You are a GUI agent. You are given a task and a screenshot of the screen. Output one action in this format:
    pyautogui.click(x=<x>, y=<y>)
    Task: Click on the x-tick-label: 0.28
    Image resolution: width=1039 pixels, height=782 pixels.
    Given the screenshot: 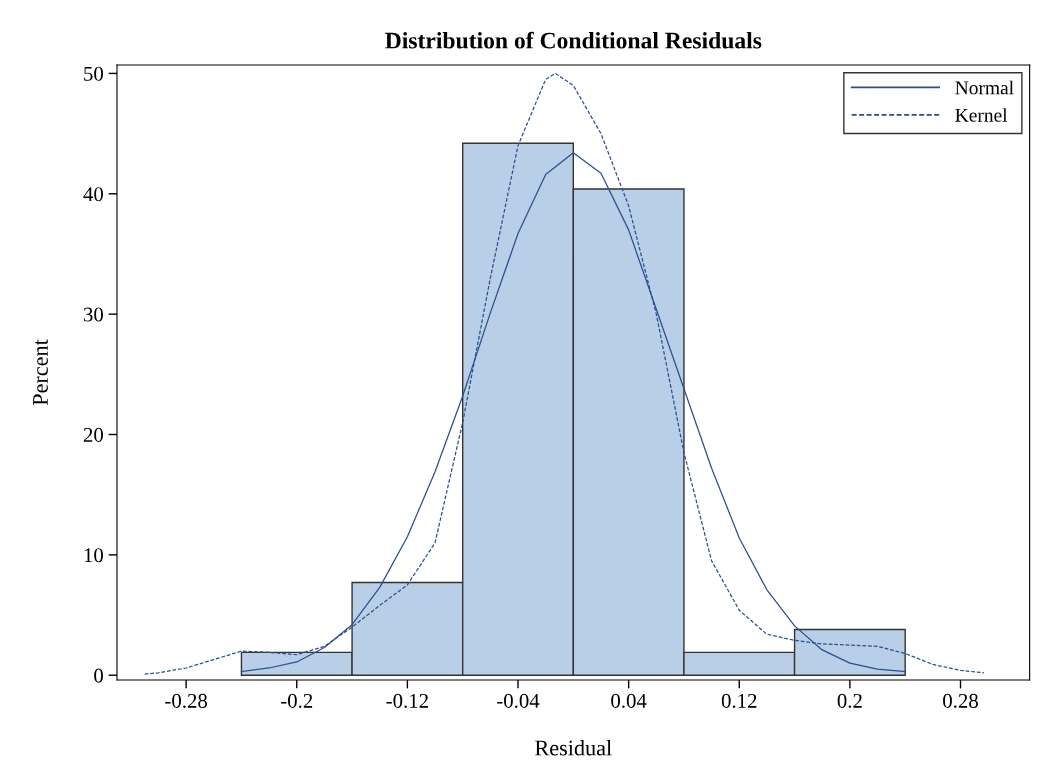 What is the action you would take?
    pyautogui.click(x=960, y=700)
    